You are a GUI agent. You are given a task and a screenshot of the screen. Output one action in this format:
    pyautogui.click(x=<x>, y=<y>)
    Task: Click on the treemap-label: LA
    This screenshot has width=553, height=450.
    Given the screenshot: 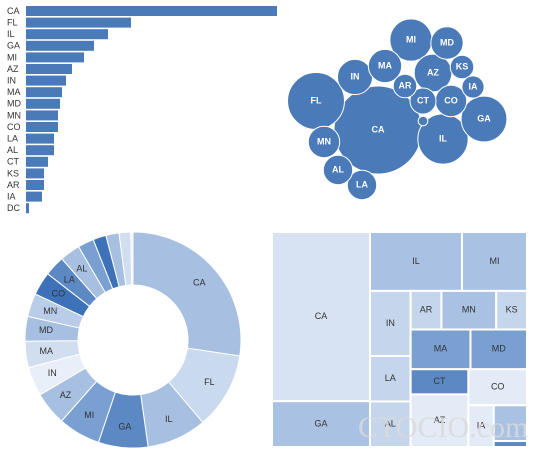 What is the action you would take?
    pyautogui.click(x=390, y=378)
    